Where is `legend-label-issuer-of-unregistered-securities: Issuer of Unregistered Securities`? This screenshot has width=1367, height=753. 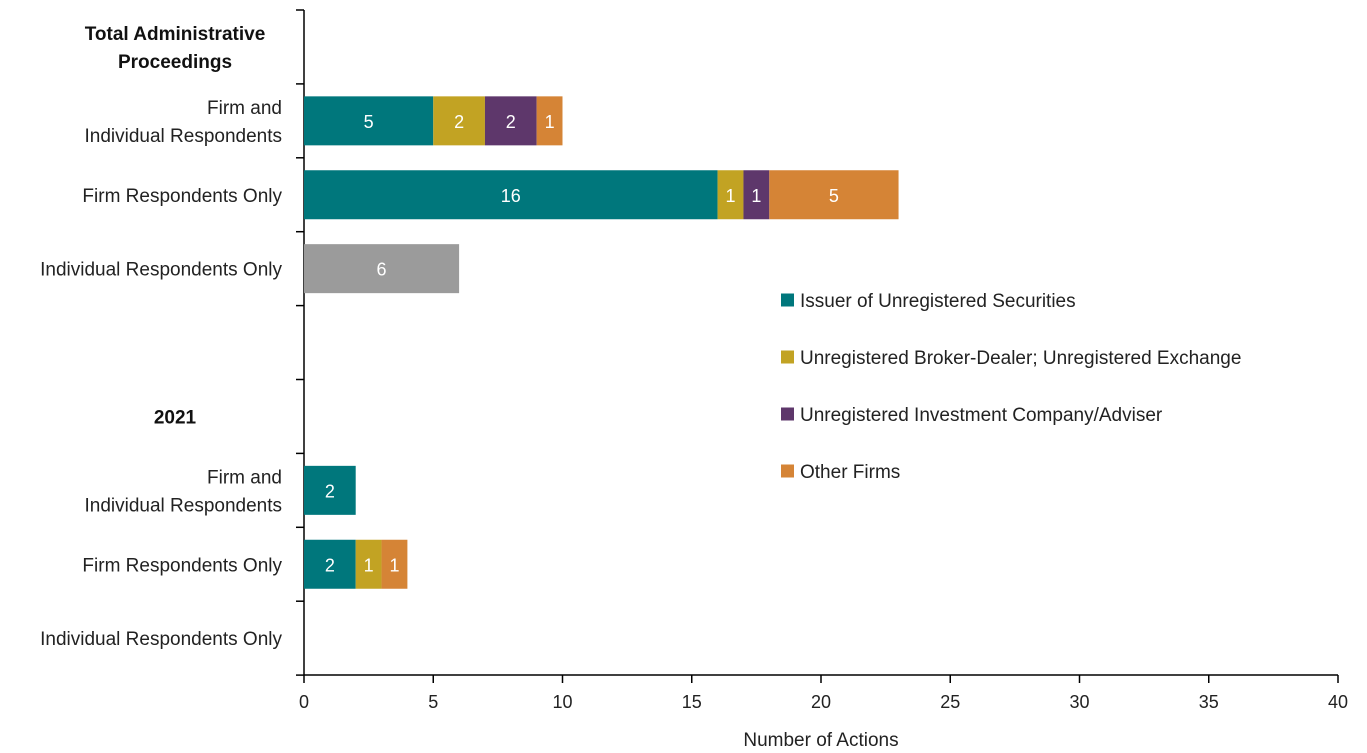 legend-label-issuer-of-unregistered-securities: Issuer of Unregistered Securities is located at coordinates (938, 301).